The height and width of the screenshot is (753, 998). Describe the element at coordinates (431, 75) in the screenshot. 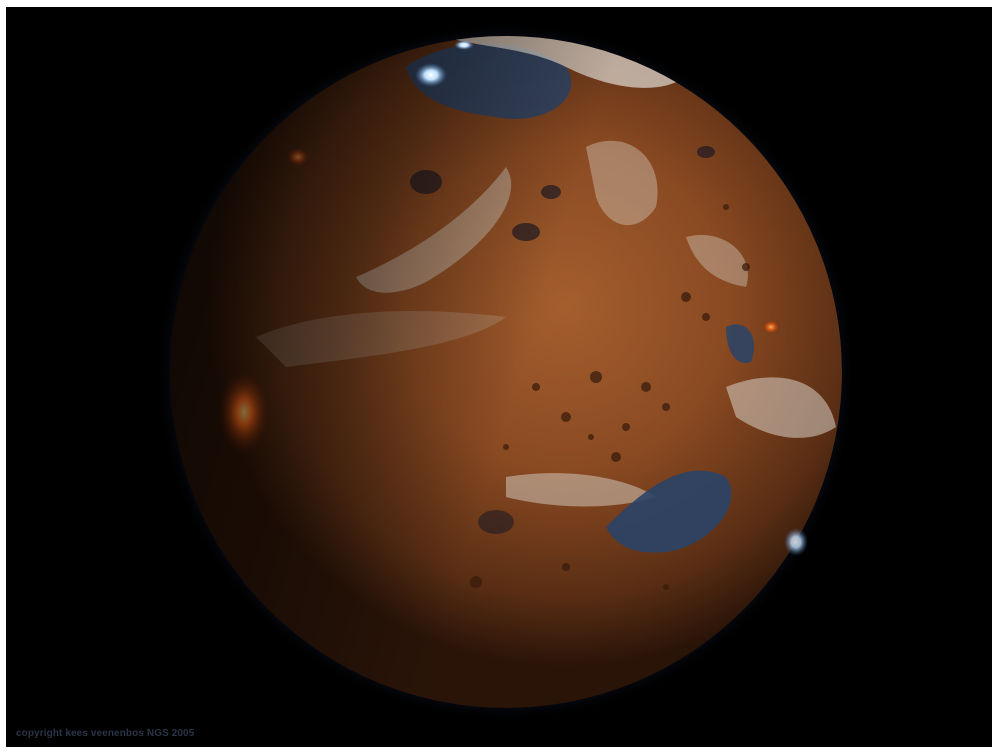

I see `polar-highlight` at that location.